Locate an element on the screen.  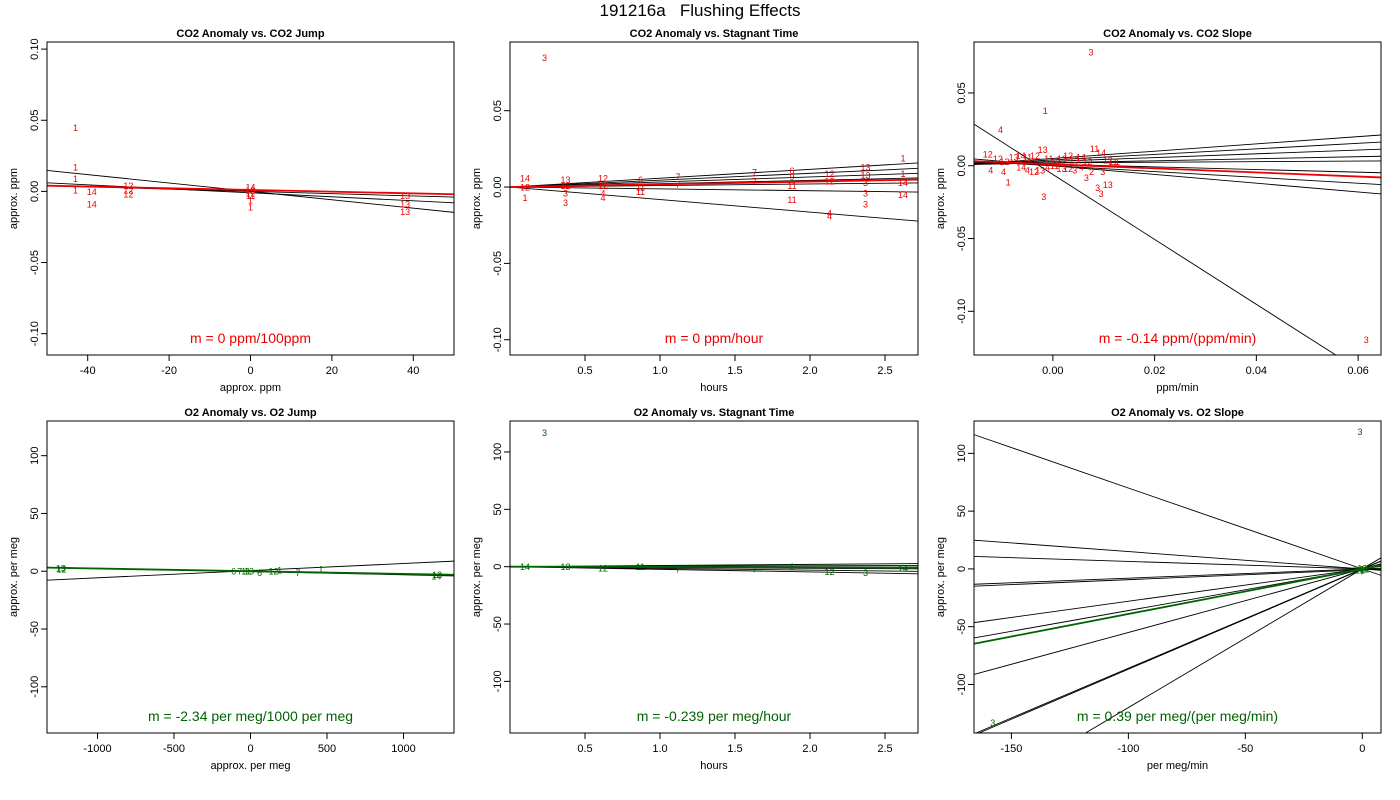
x-axis-label: approx. ppm is located at coordinates (250, 388).